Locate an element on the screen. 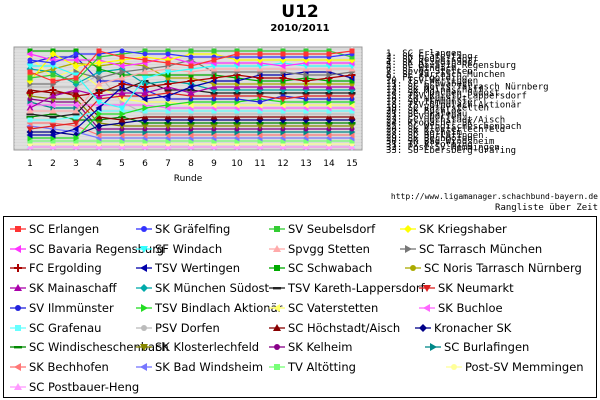 The image size is (600, 400). x-tick-label: 5 is located at coordinates (122, 164).